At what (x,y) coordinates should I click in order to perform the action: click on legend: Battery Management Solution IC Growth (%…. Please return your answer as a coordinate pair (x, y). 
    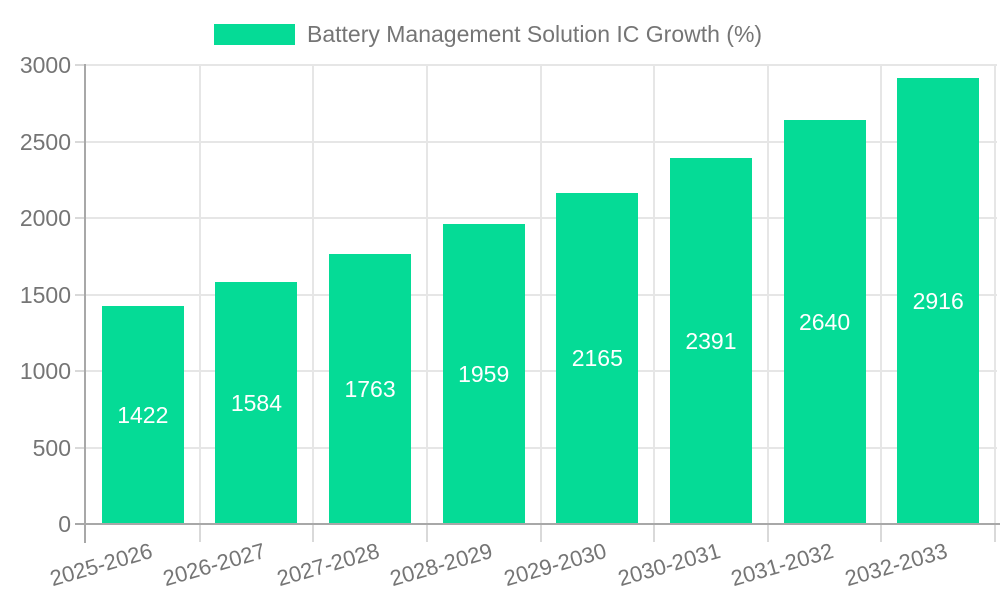
    Looking at the image, I should click on (488, 34).